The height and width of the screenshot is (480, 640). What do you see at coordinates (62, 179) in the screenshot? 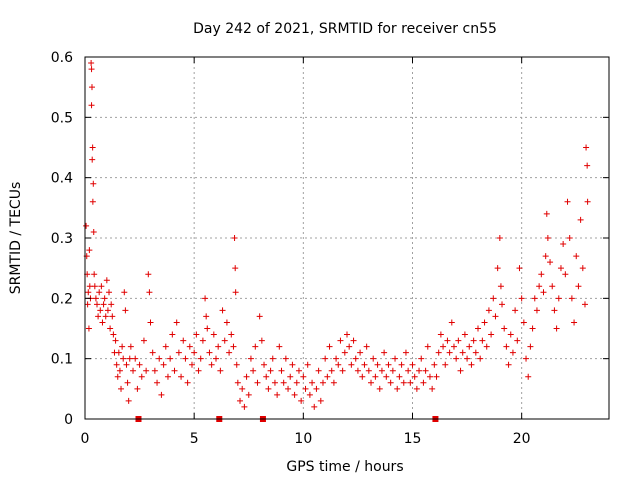
I see `y-tick-label: 0.4` at bounding box center [62, 179].